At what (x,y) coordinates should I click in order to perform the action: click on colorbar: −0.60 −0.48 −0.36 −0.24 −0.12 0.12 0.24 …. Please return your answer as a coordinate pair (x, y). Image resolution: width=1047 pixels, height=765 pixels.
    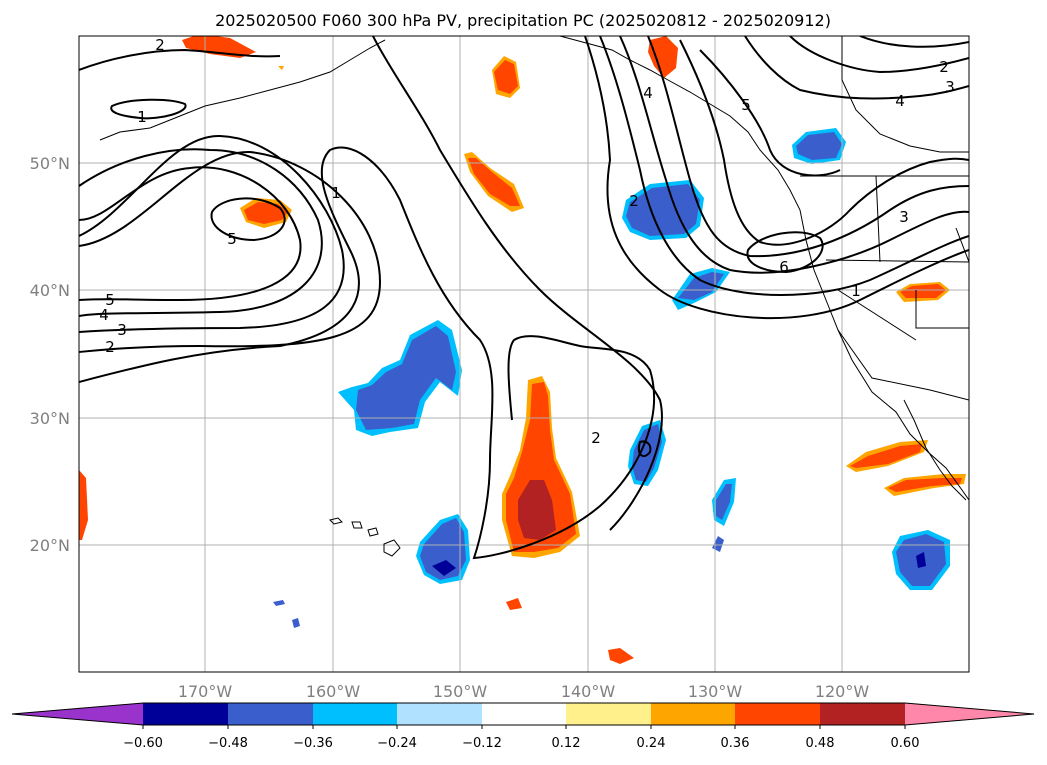
    Looking at the image, I should click on (523, 726).